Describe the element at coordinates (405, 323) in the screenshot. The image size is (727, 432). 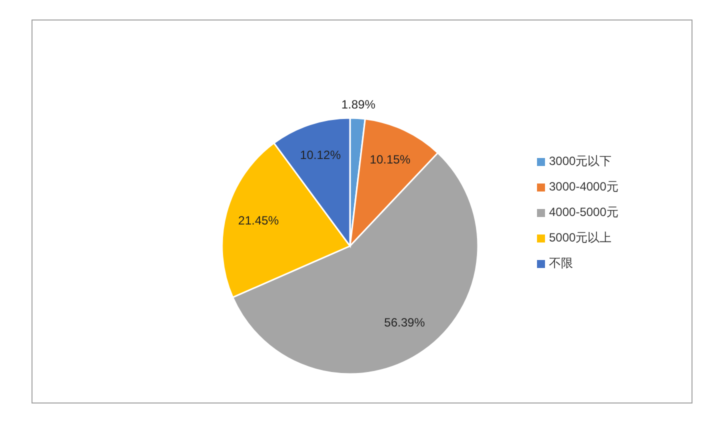
I see `data-label: 56.39%` at that location.